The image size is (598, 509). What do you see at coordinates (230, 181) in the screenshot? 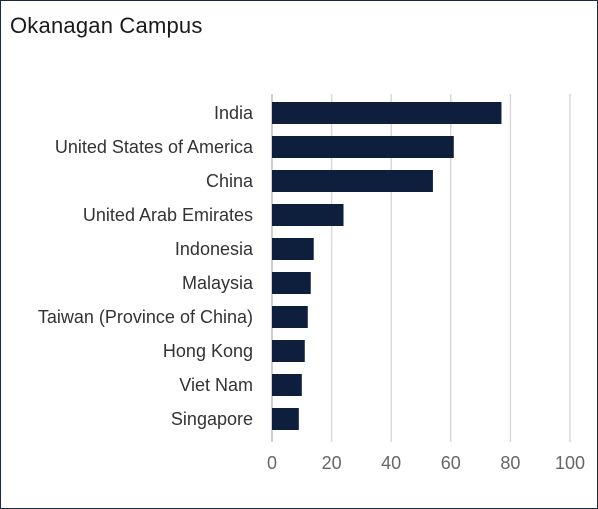
I see `category-label-2: China` at bounding box center [230, 181].